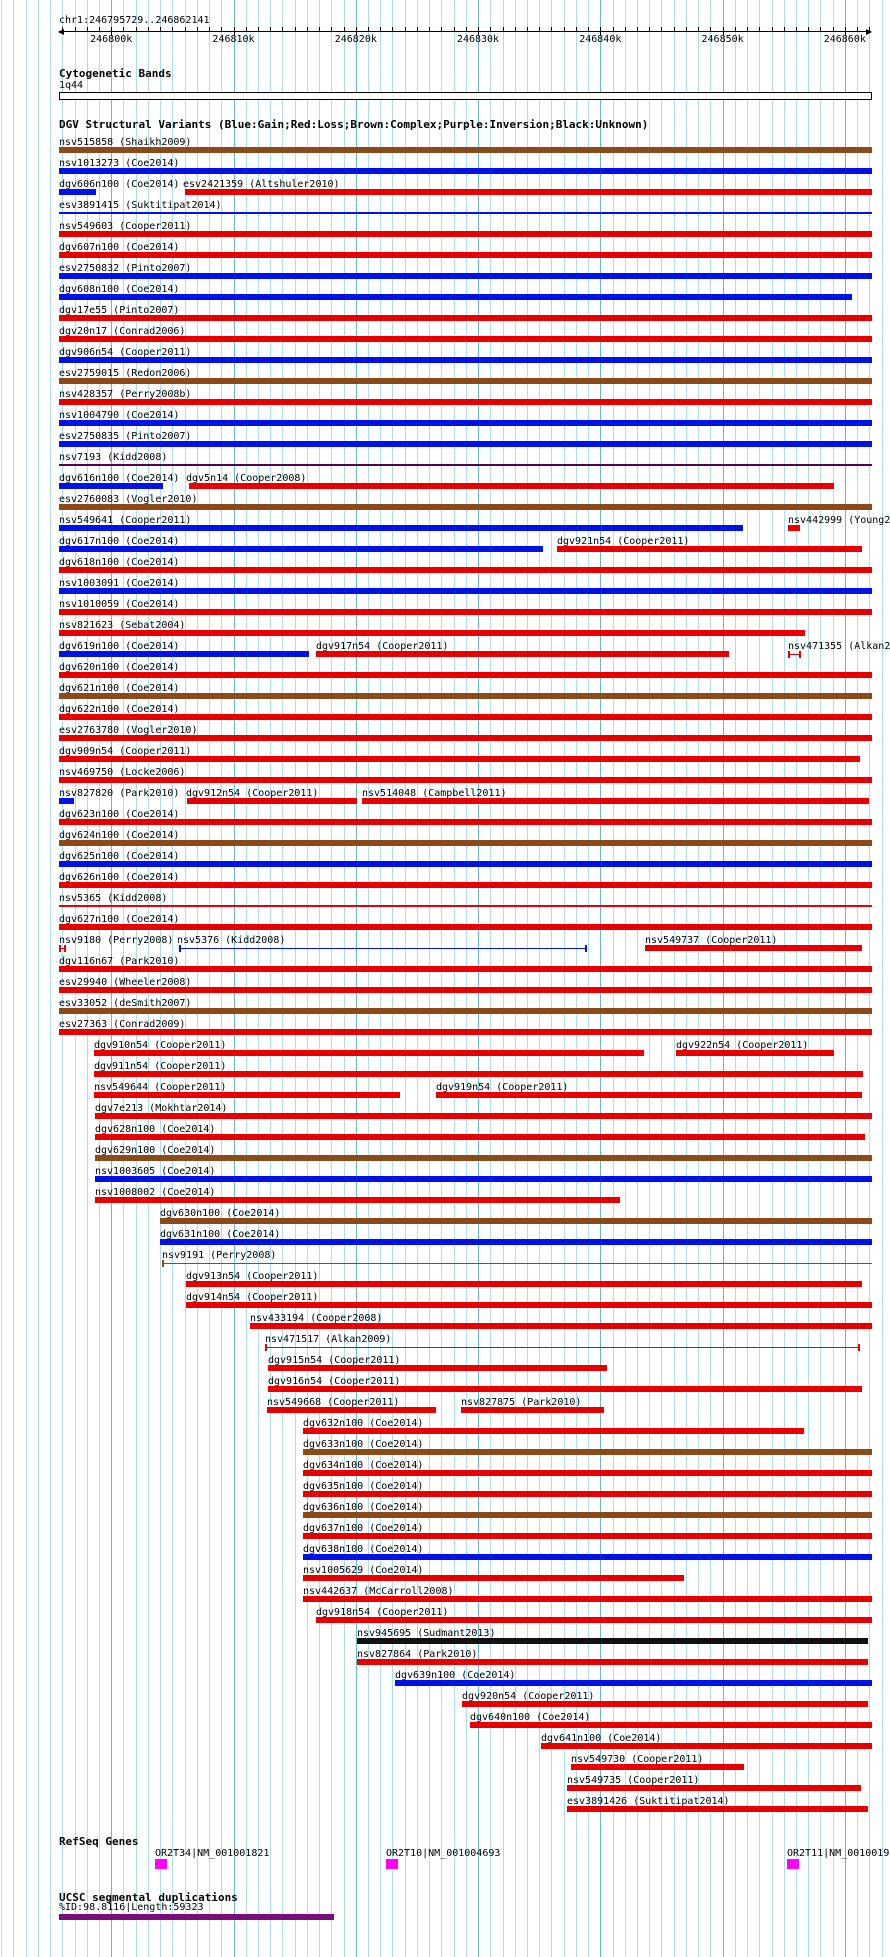 The image size is (890, 1957). Describe the element at coordinates (465, 96) in the screenshot. I see `cytoband-rect` at that location.